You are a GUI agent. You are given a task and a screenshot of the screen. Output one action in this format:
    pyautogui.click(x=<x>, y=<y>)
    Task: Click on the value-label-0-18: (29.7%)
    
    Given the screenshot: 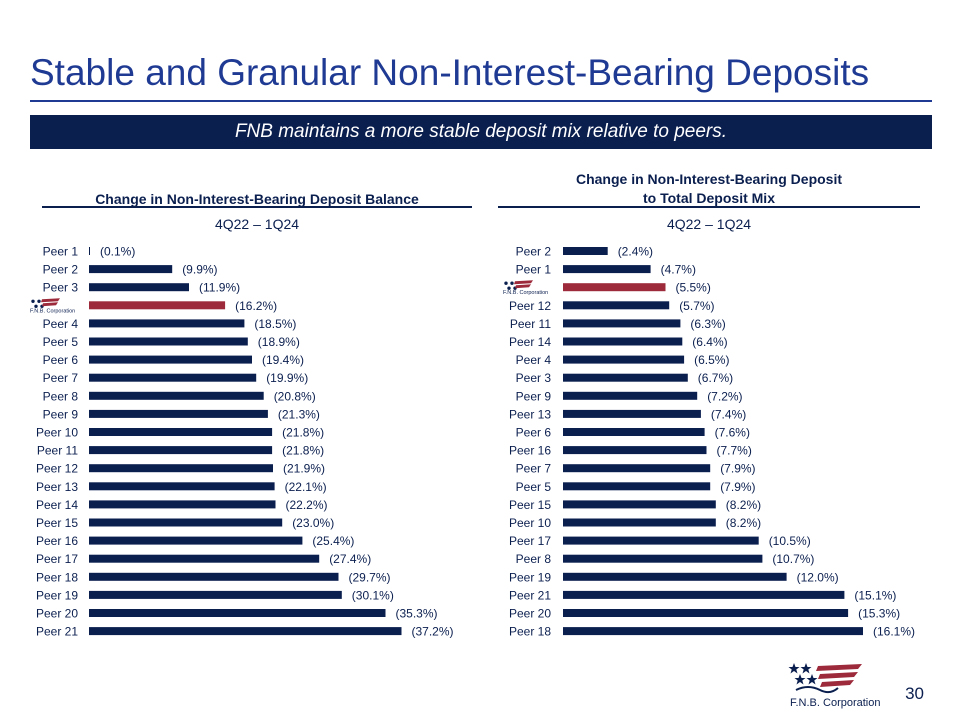 What is the action you would take?
    pyautogui.click(x=370, y=577)
    